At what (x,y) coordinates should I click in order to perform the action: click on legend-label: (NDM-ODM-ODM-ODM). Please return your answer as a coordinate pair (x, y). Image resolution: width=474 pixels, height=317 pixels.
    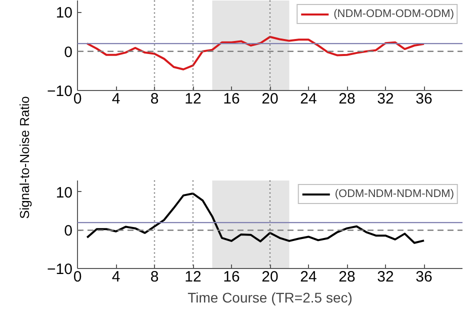
    Looking at the image, I should click on (394, 14).